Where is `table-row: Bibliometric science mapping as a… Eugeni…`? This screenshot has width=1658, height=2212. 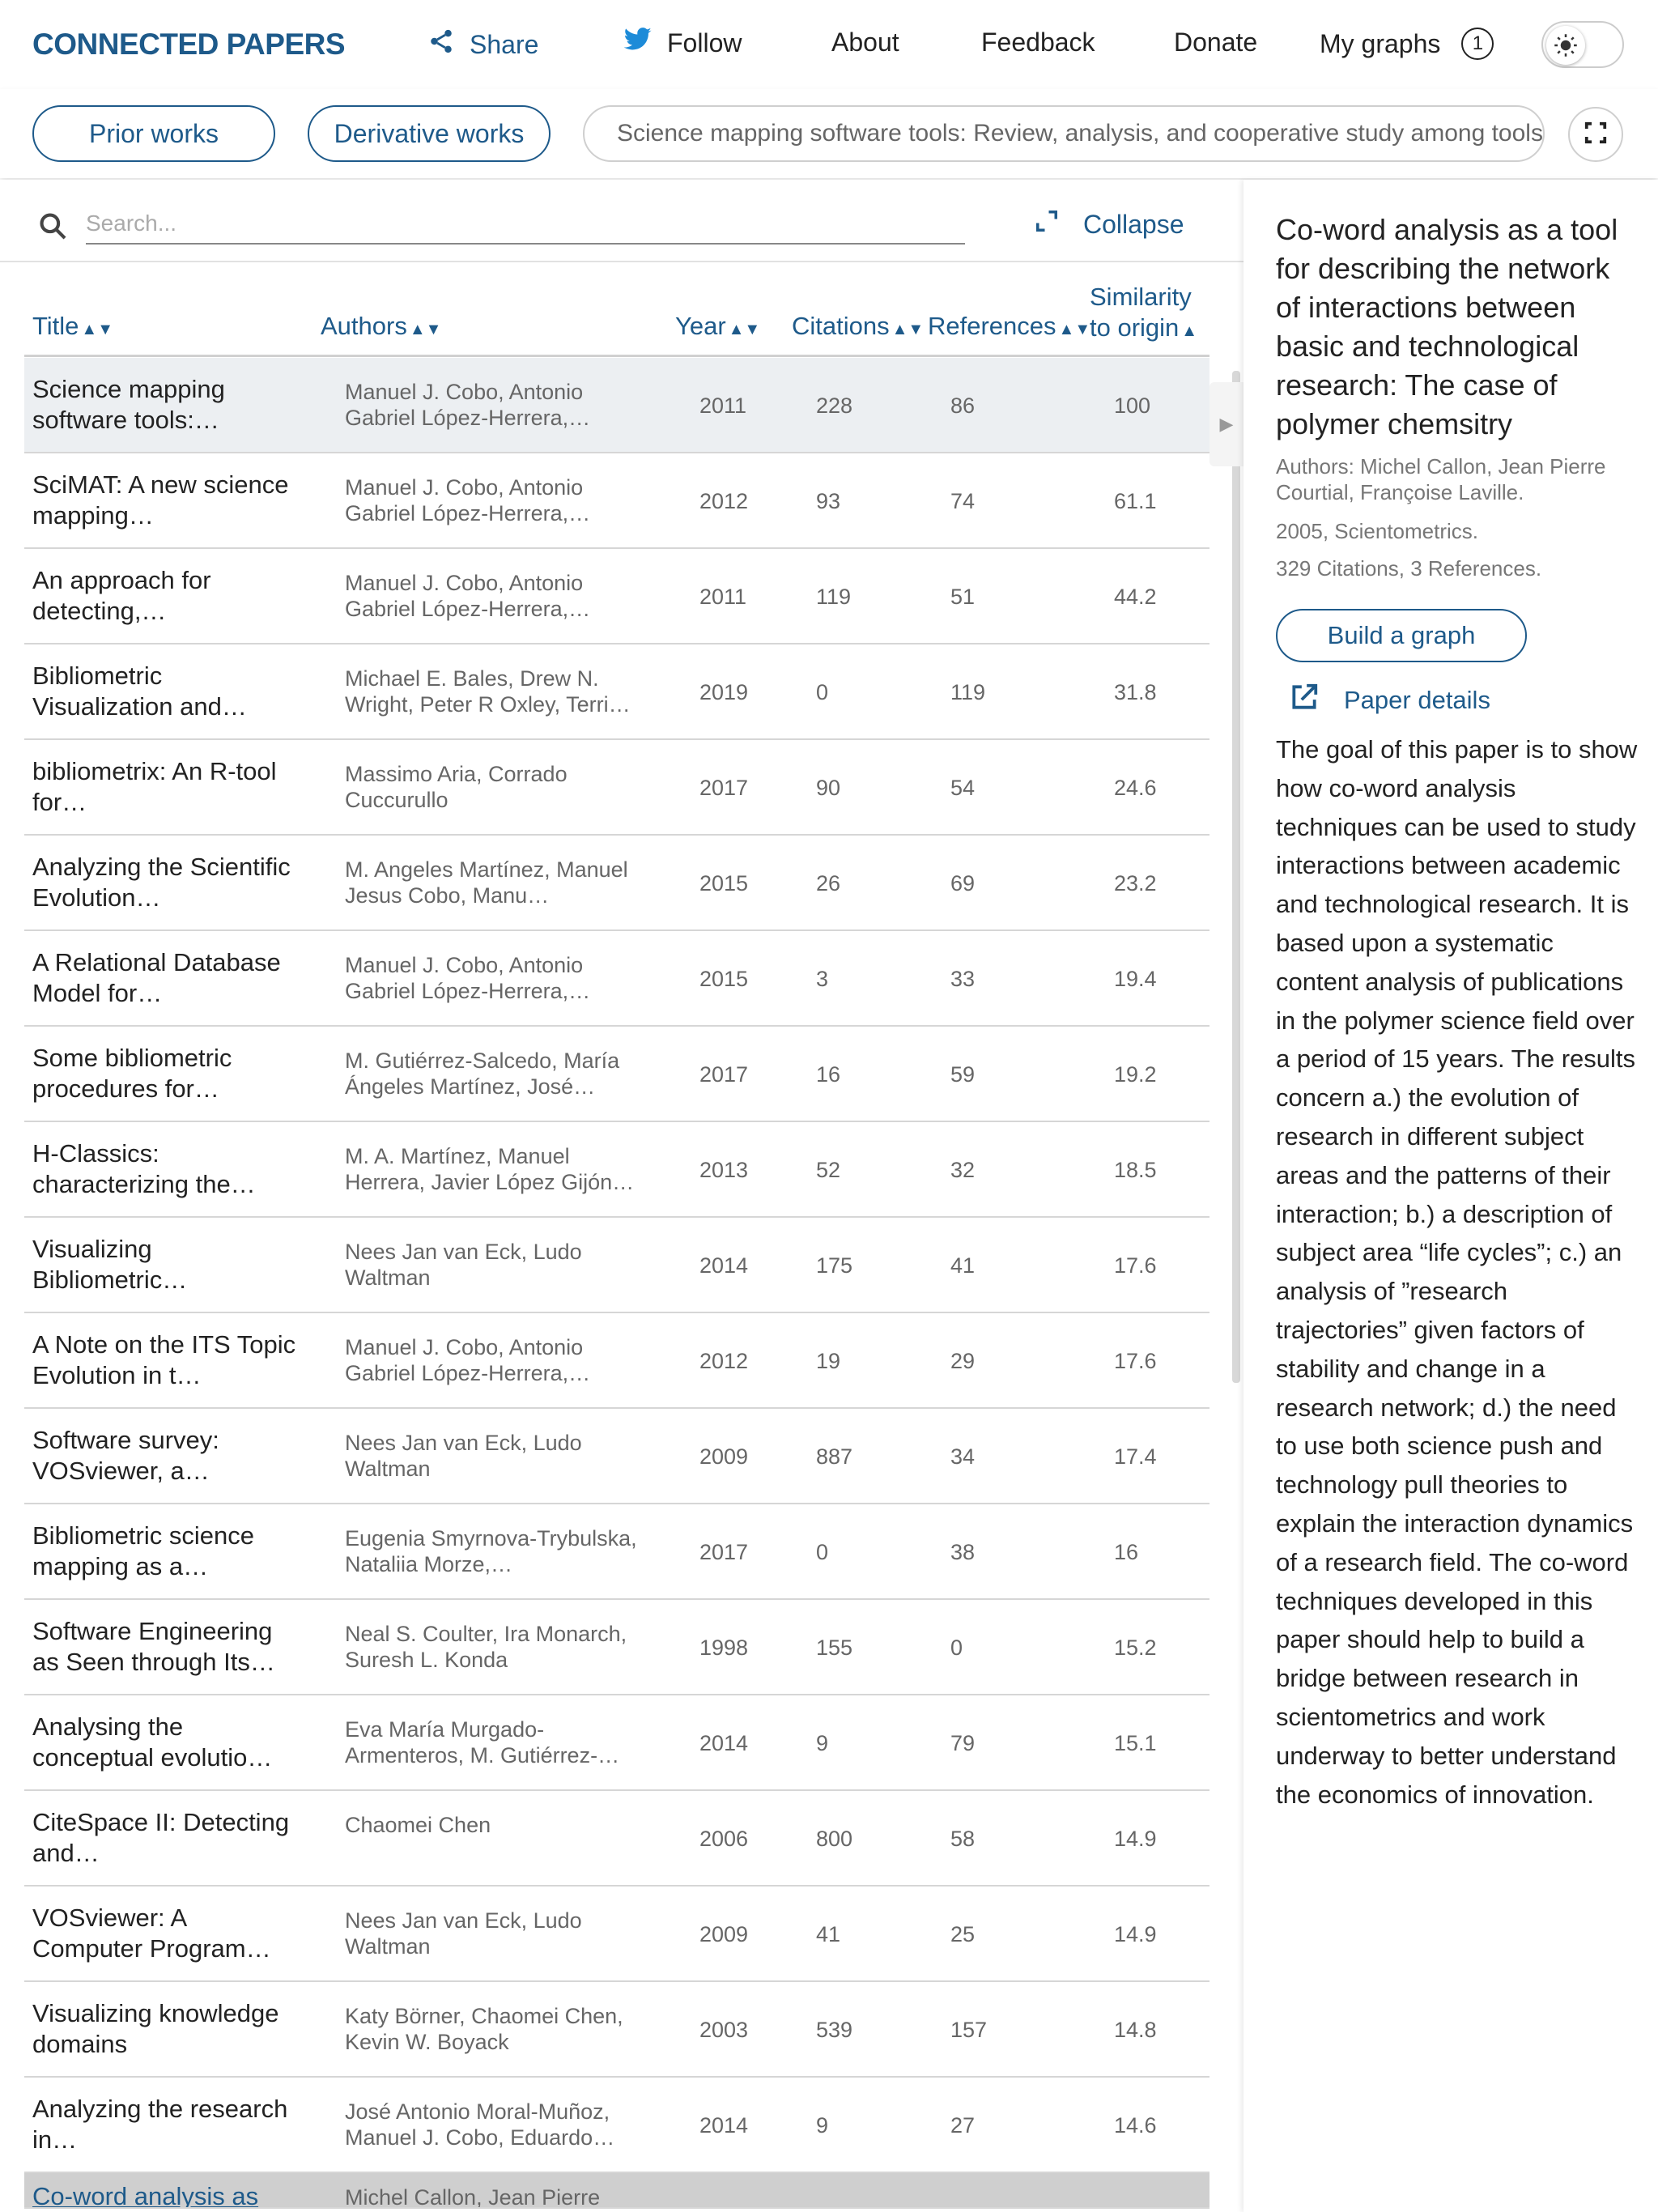
table-row: Bibliometric science mapping as a… Eugeni… is located at coordinates (616, 1552).